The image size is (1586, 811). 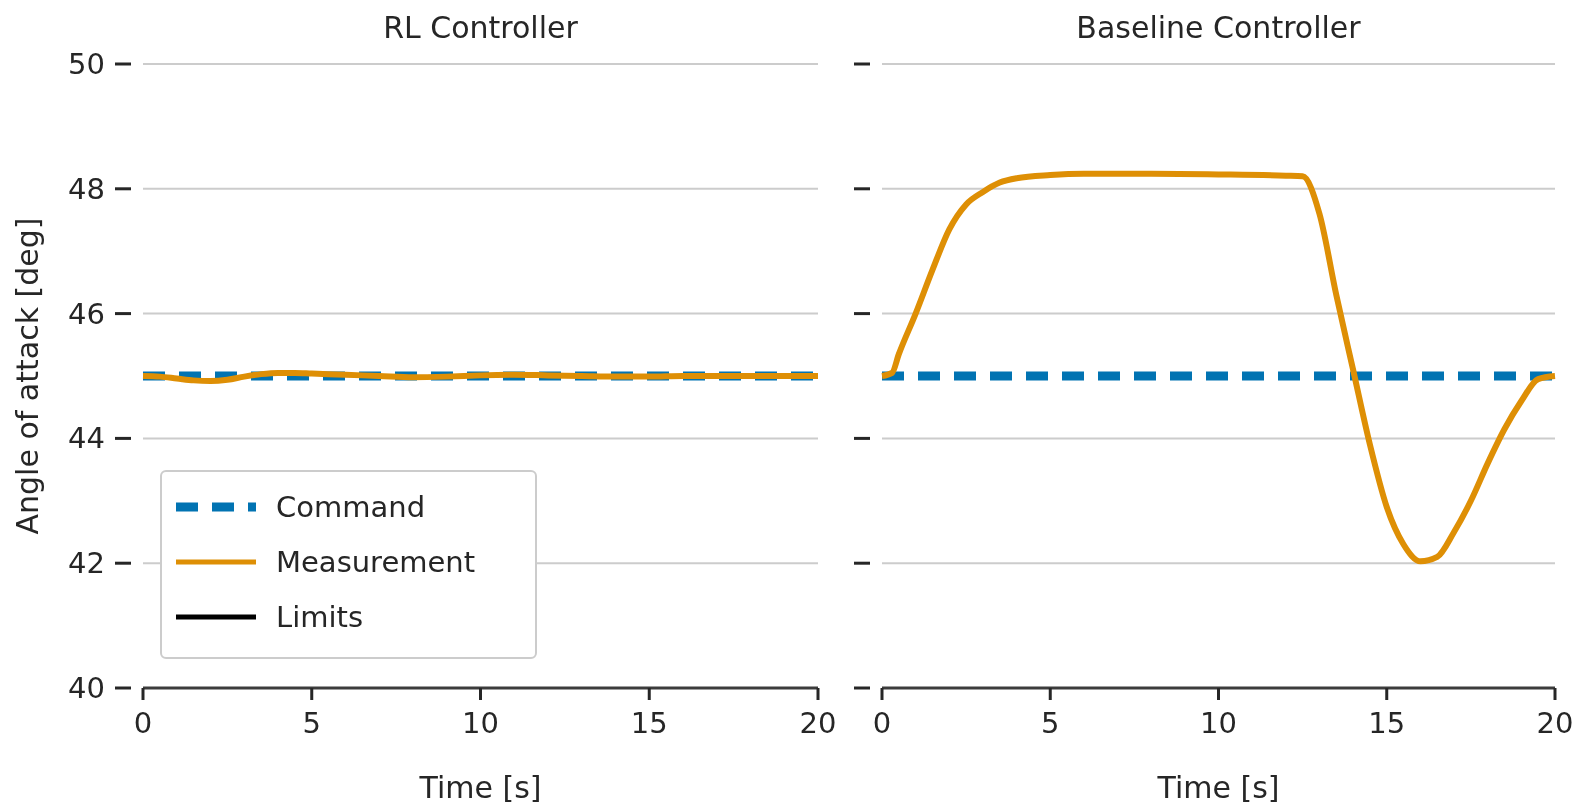 I want to click on y-tick-label: 44, so click(x=86, y=438).